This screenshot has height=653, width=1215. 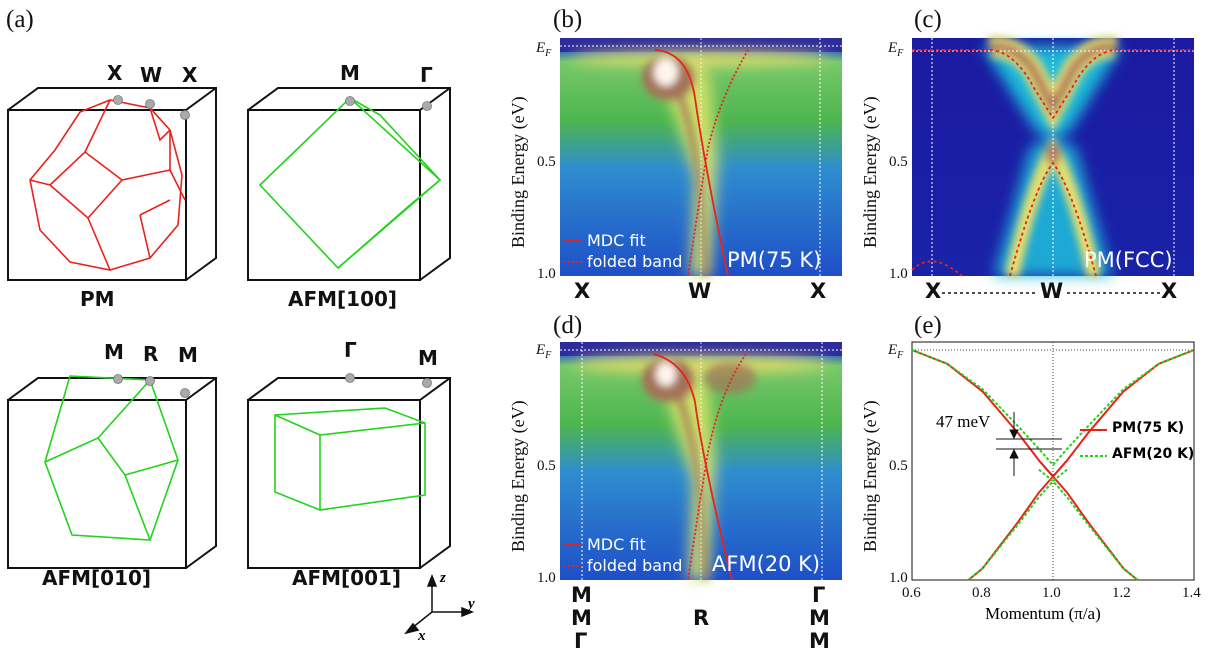 I want to click on e-xtick-06: 0.6, so click(x=911, y=593).